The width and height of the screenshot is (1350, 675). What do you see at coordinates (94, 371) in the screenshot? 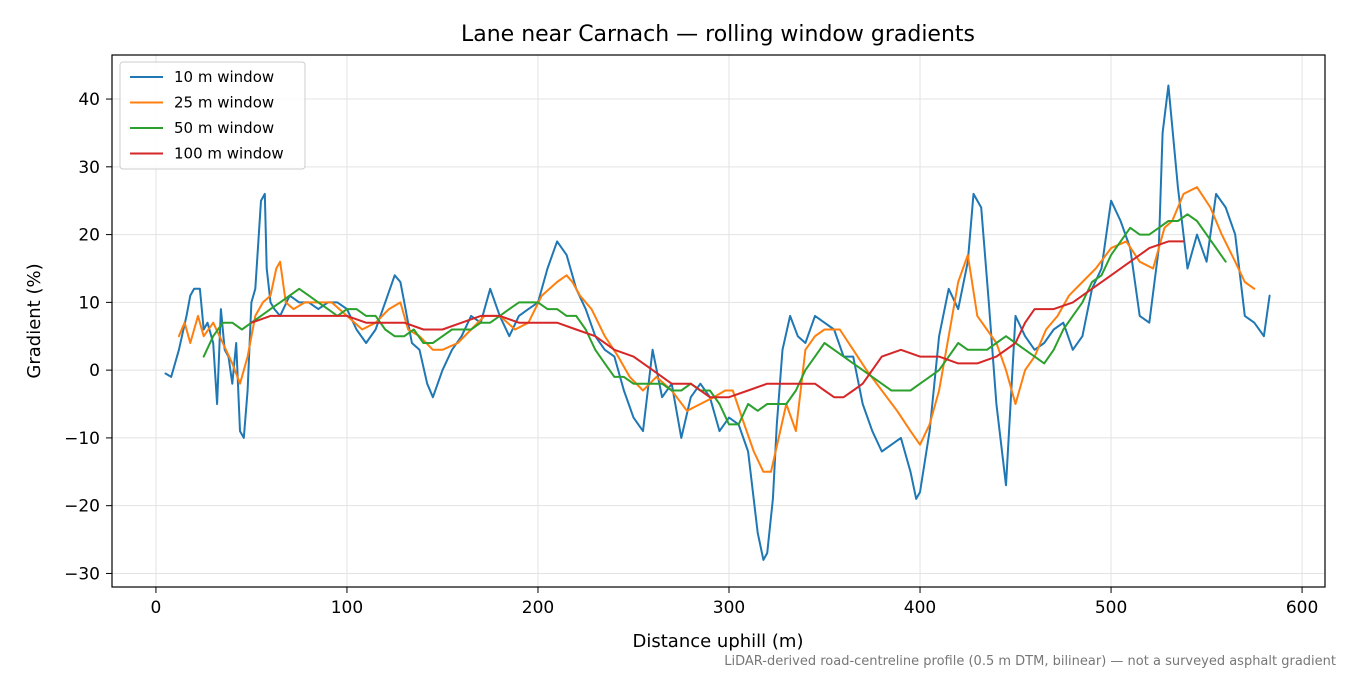
I see `y-tick-label: 0` at bounding box center [94, 371].